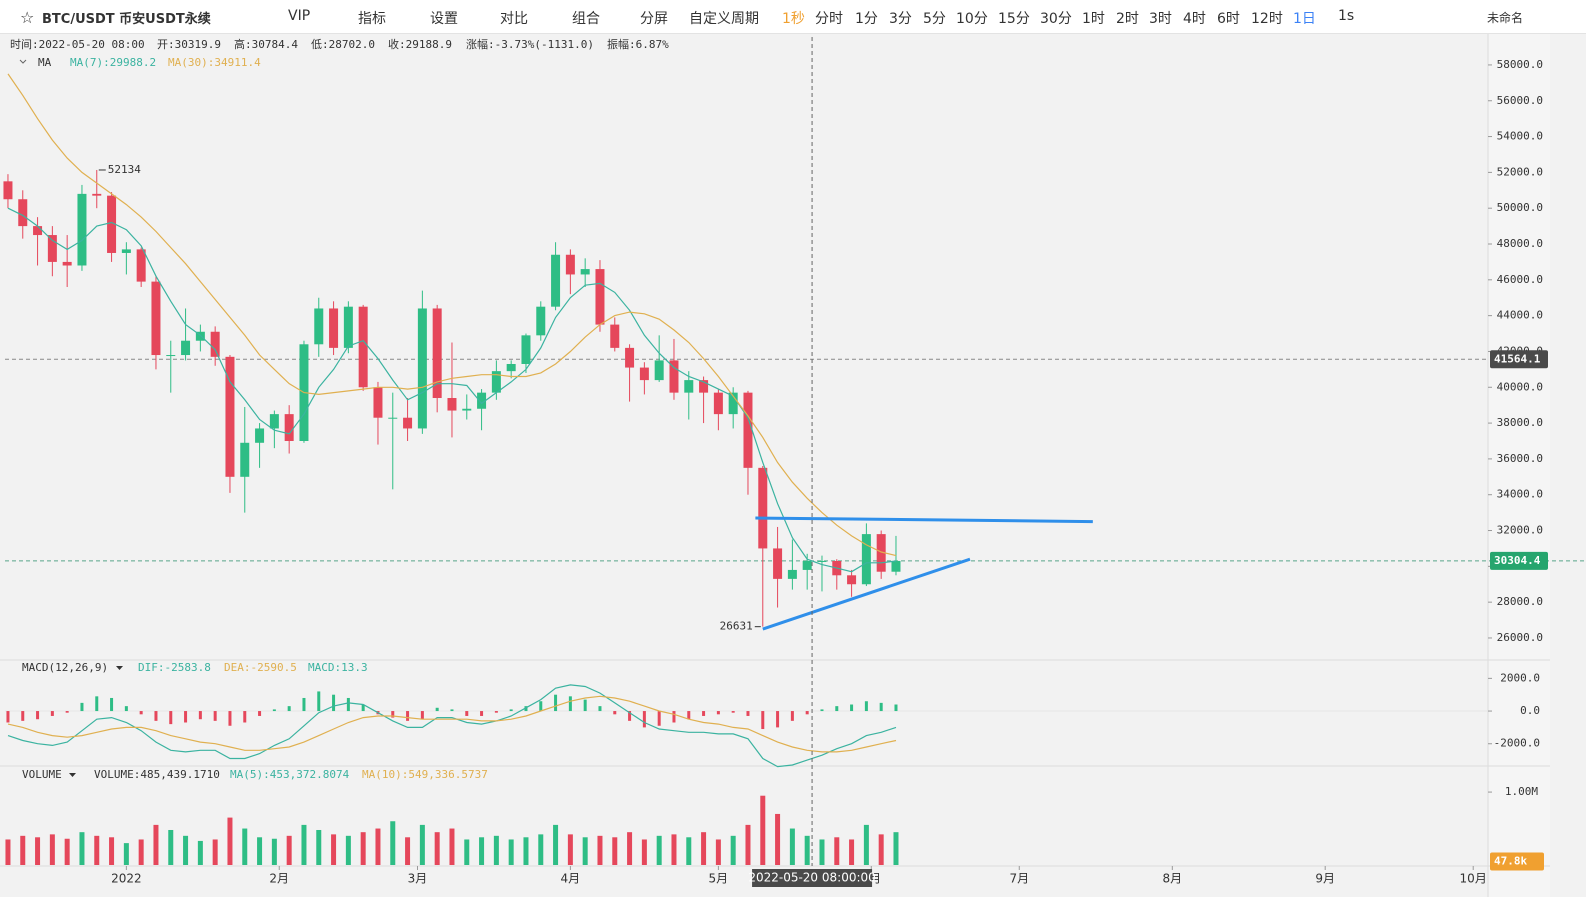 Image resolution: width=1586 pixels, height=897 pixels. I want to click on x-tick-label: 2月, so click(279, 879).